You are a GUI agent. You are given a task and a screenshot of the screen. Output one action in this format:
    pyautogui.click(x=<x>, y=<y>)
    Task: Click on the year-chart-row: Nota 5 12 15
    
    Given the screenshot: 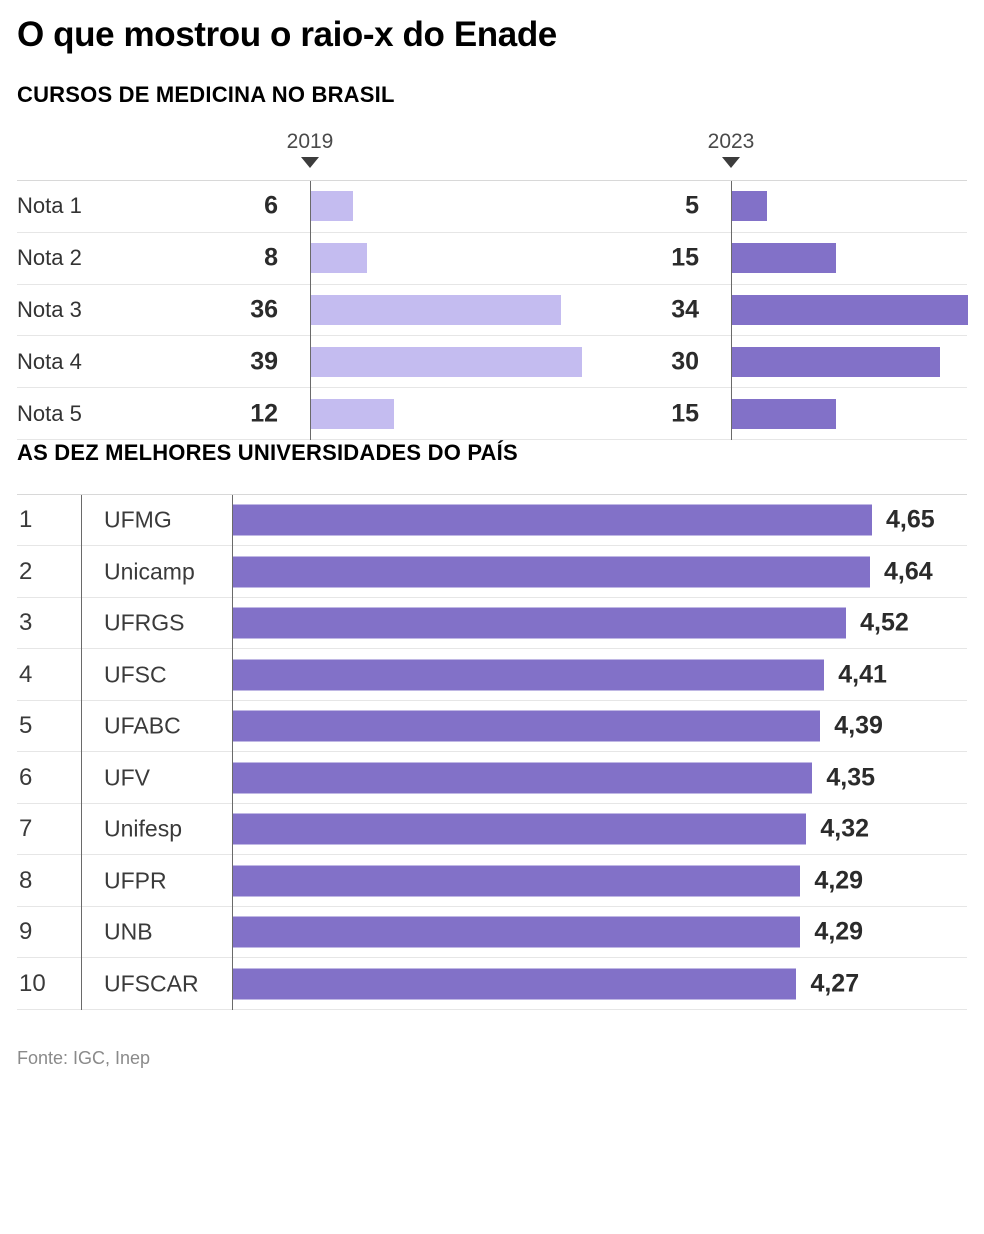 What is the action you would take?
    pyautogui.click(x=492, y=414)
    